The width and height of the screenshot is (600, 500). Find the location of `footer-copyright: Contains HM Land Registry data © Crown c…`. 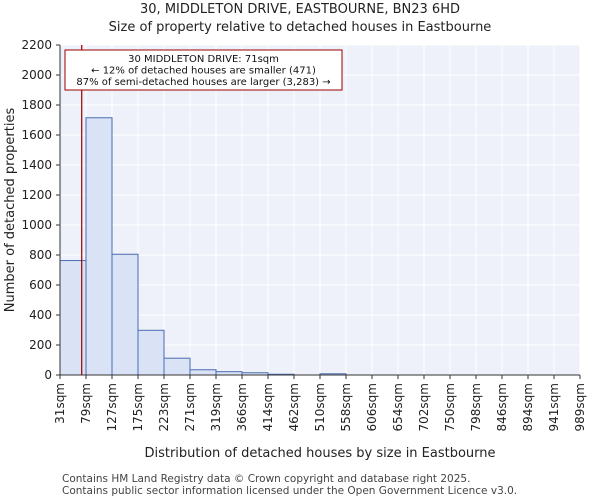

footer-copyright: Contains HM Land Registry data © Crown c… is located at coordinates (266, 479).